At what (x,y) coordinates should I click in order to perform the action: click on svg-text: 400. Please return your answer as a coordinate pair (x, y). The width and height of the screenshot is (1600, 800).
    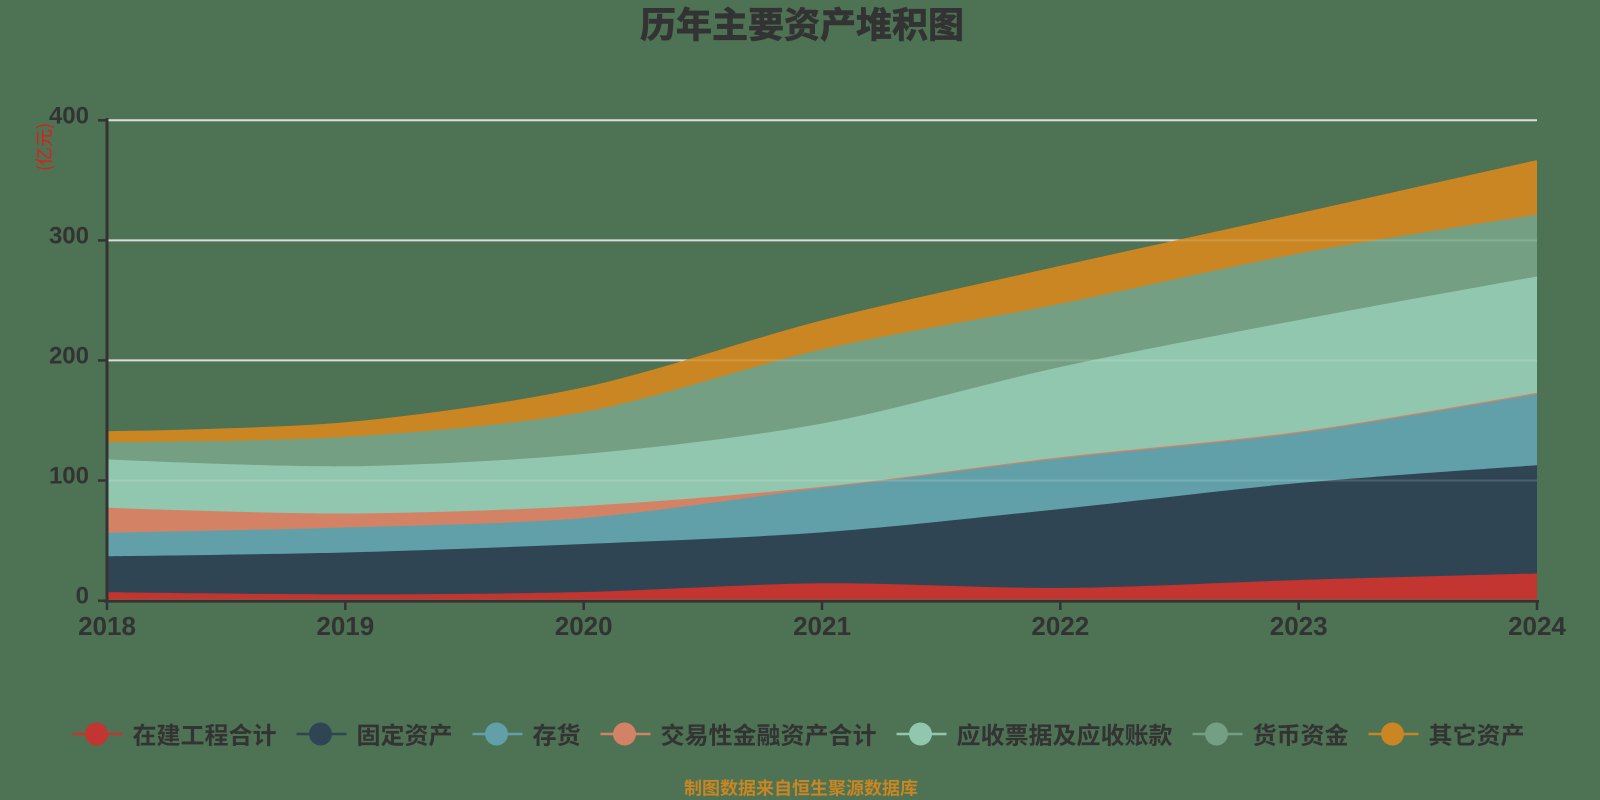
    Looking at the image, I should click on (69, 115).